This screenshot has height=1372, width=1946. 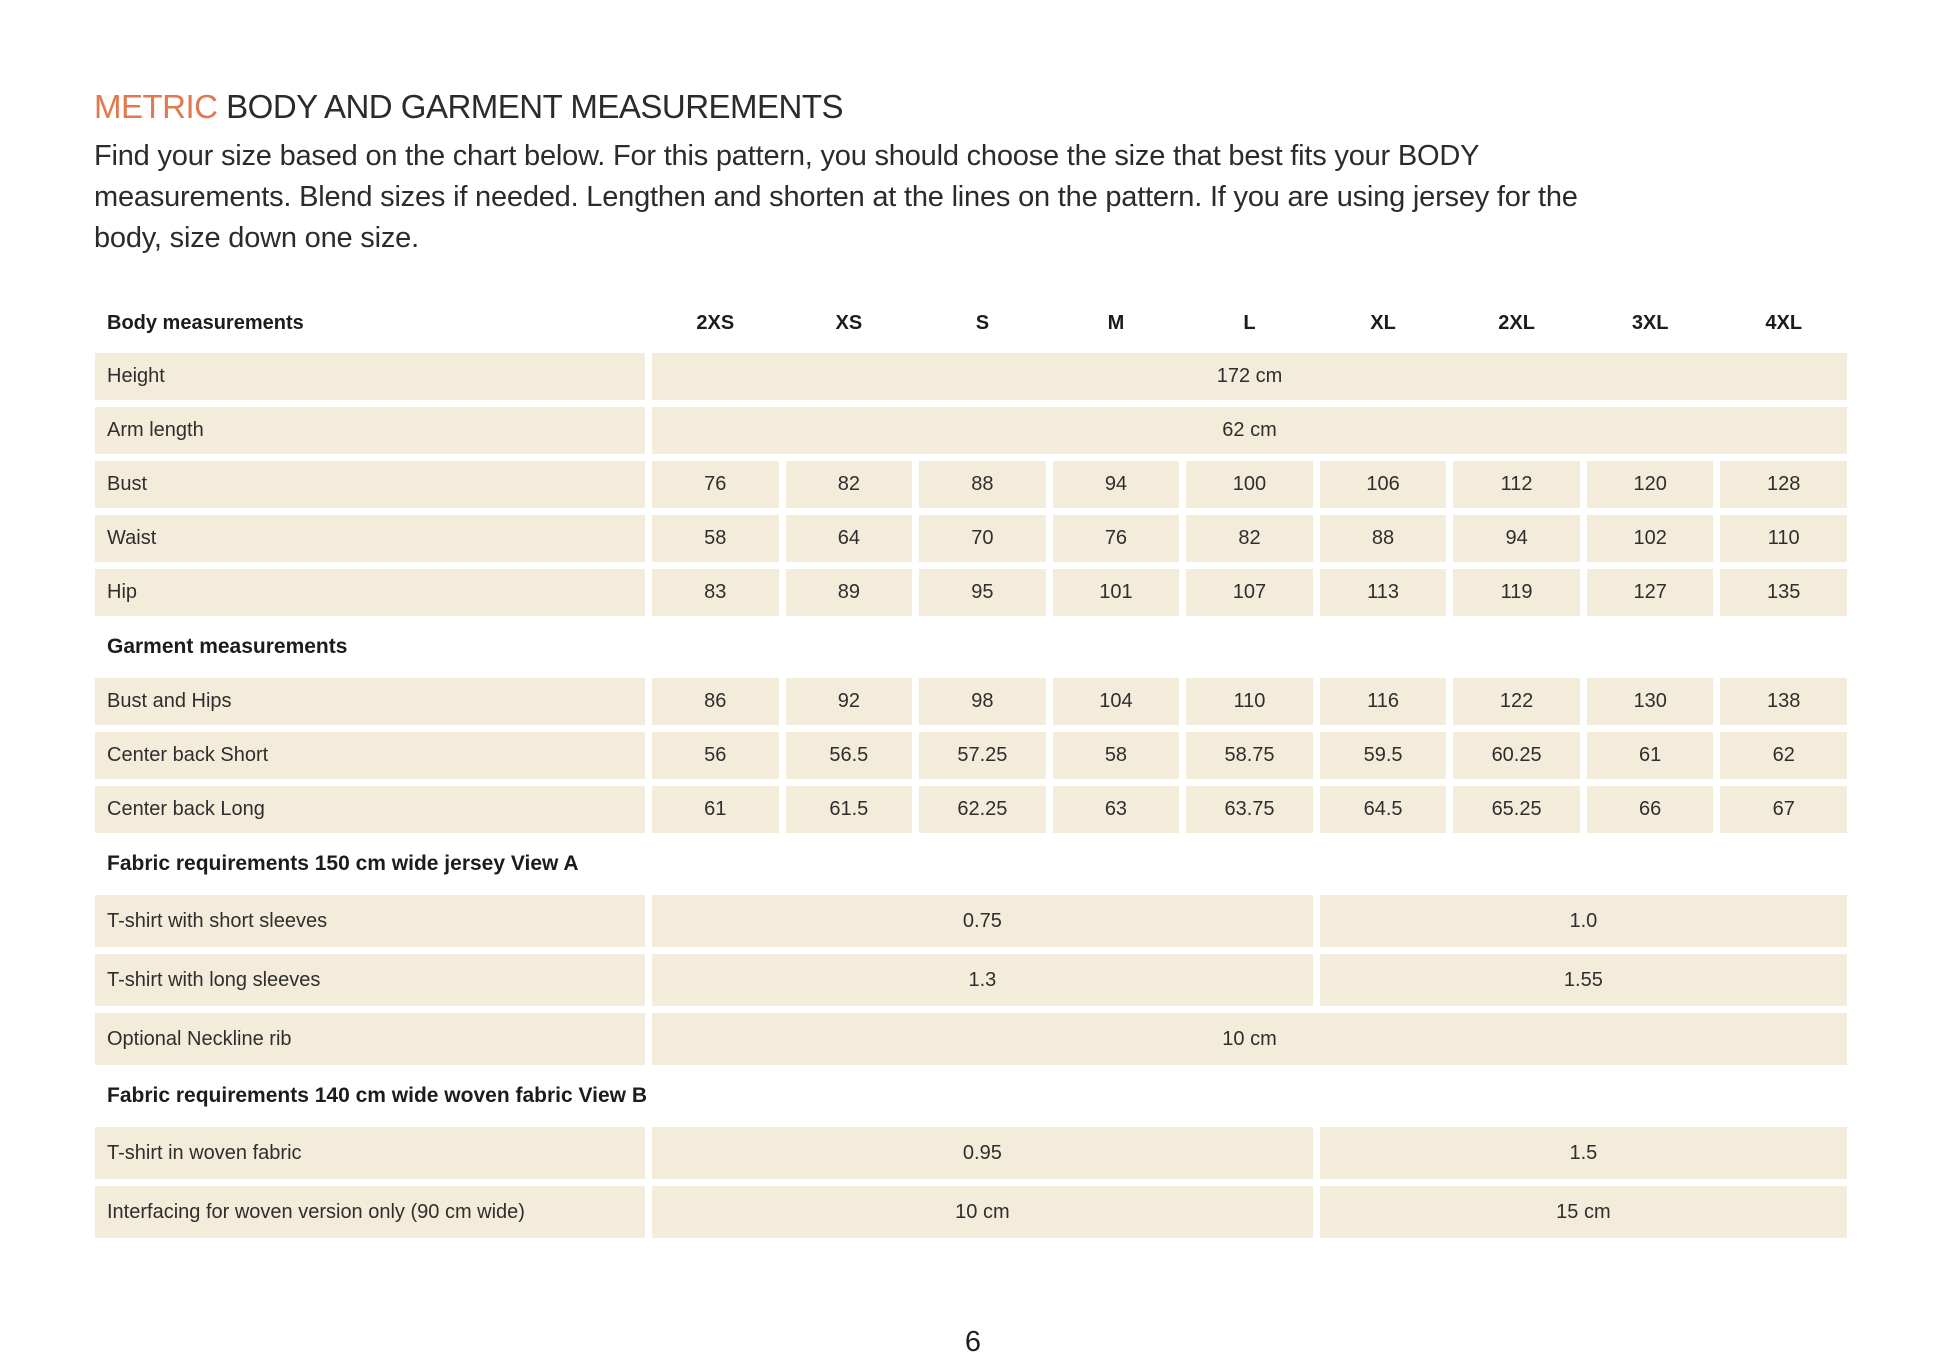 What do you see at coordinates (849, 592) in the screenshot?
I see `value-cell: 89` at bounding box center [849, 592].